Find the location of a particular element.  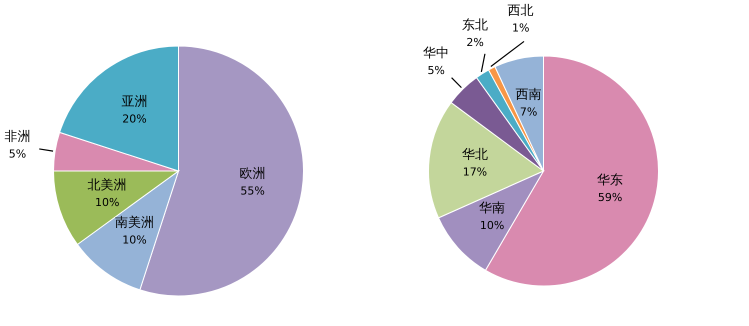

slice-label: 北美洲 is located at coordinates (107, 185).